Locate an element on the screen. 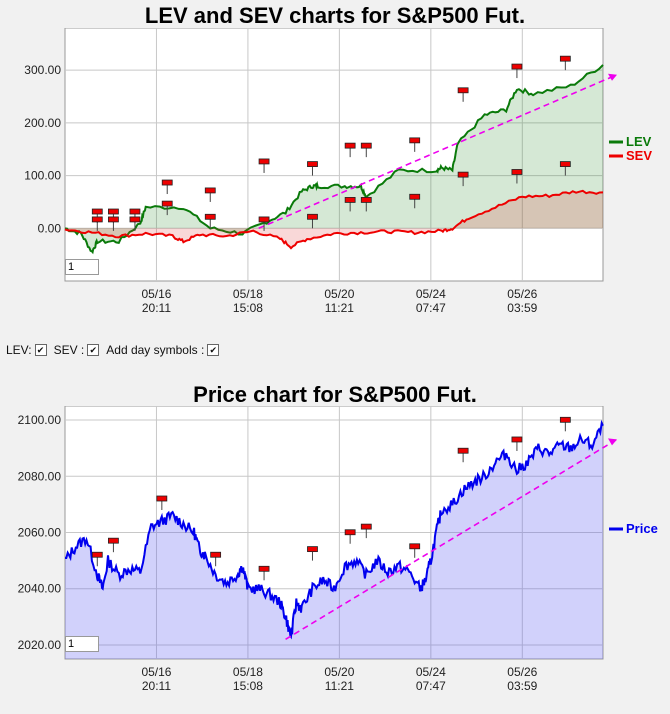 The width and height of the screenshot is (670, 714). lev-chart-input is located at coordinates (82, 267).